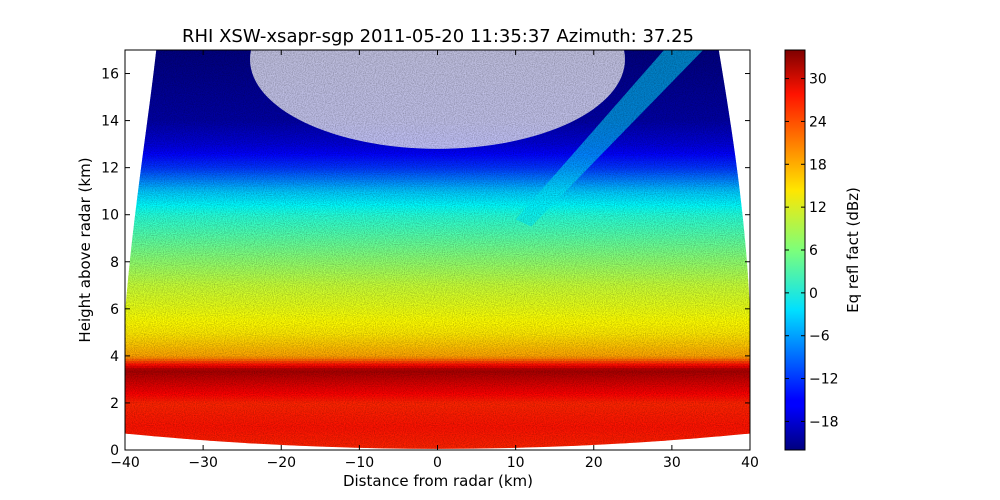 Image resolution: width=1000 pixels, height=500 pixels. I want to click on y-tick-label: 12, so click(110, 169).